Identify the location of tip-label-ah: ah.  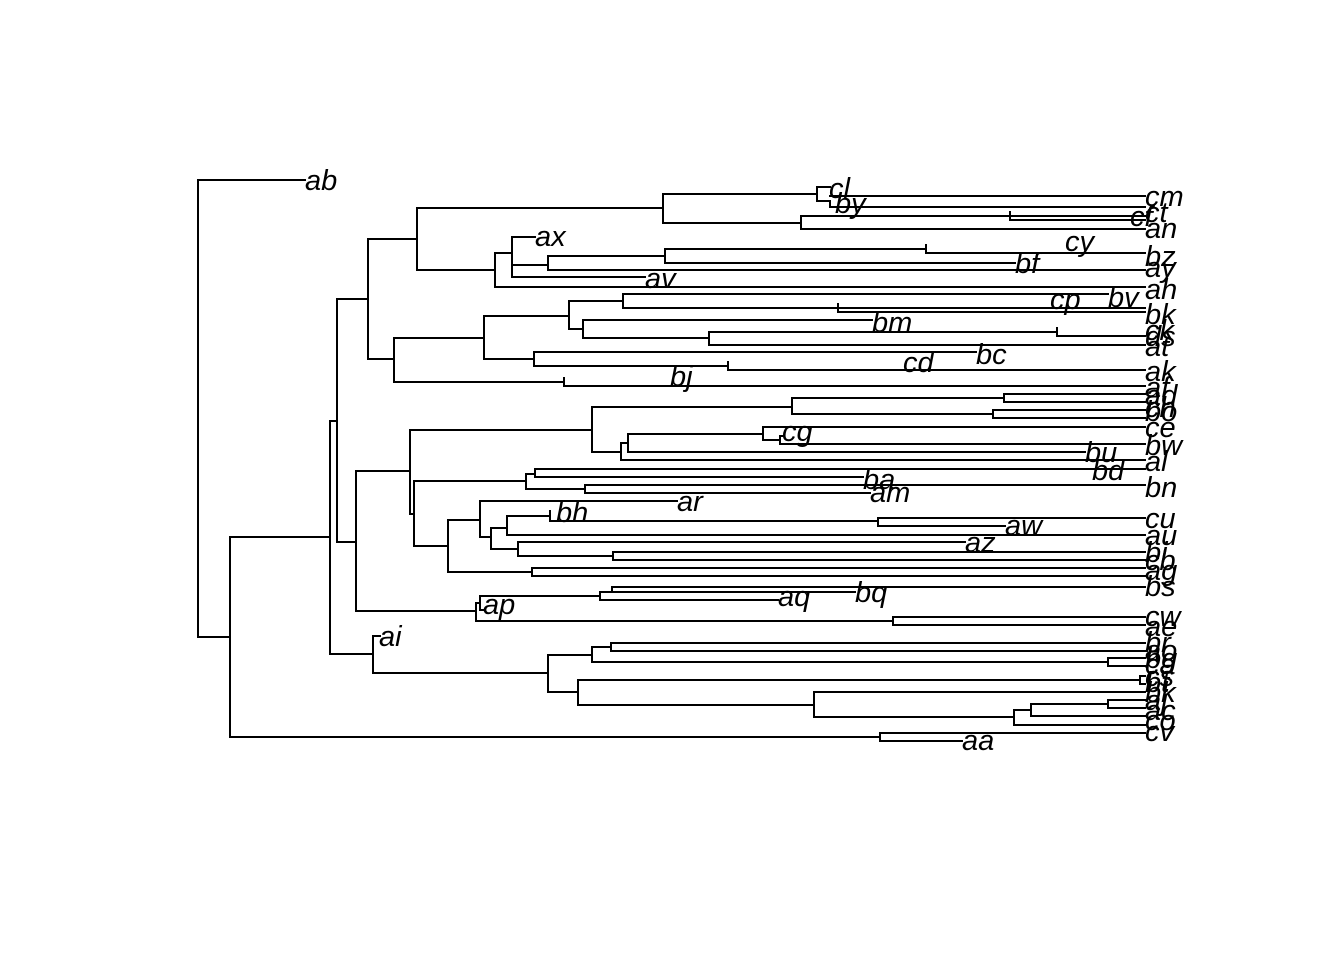
(1161, 290).